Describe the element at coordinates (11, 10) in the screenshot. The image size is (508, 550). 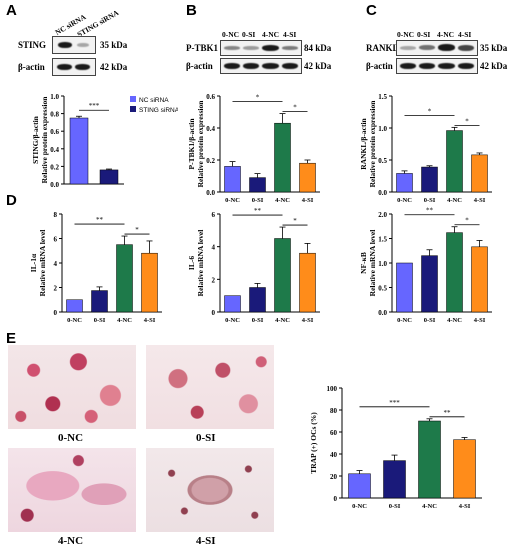
I see `panel-label-a: A` at that location.